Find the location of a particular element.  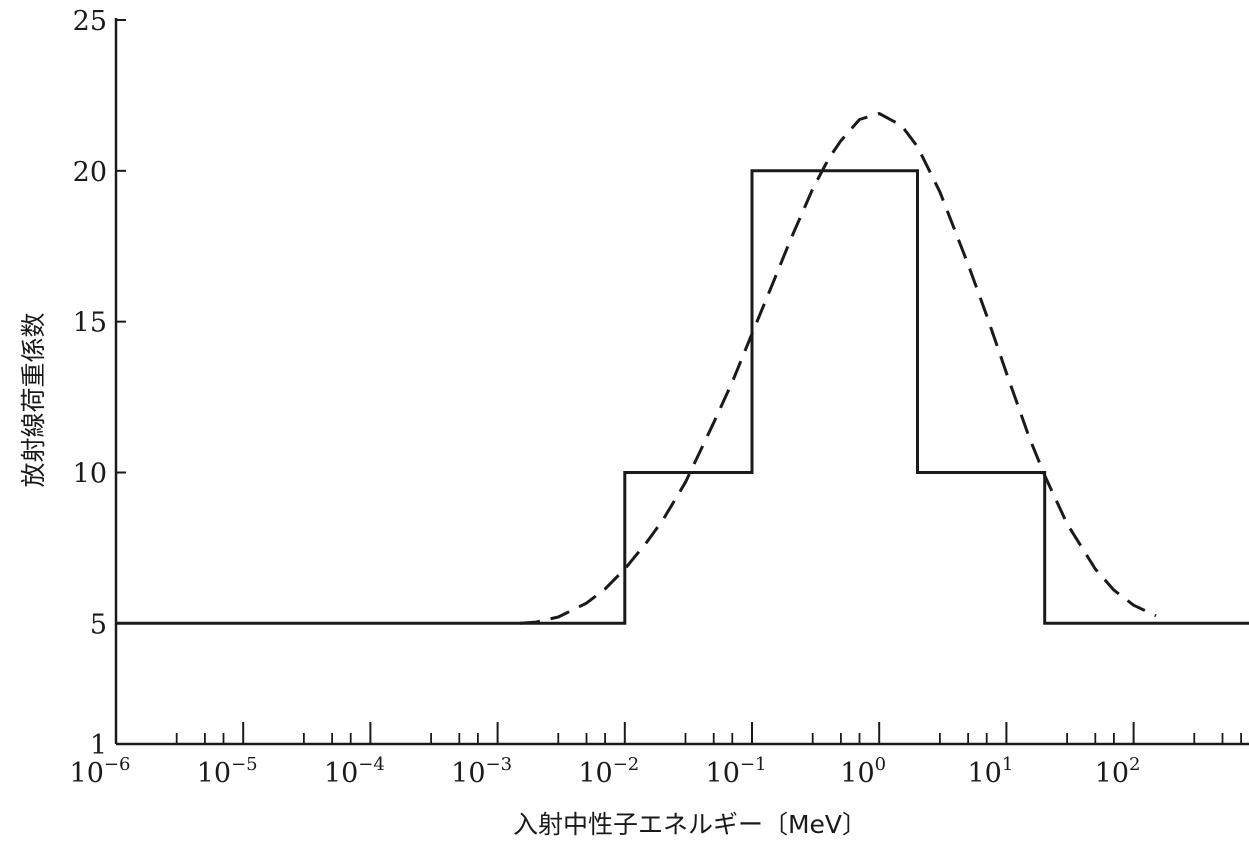

y-tick-label: 25 is located at coordinates (90, 21).